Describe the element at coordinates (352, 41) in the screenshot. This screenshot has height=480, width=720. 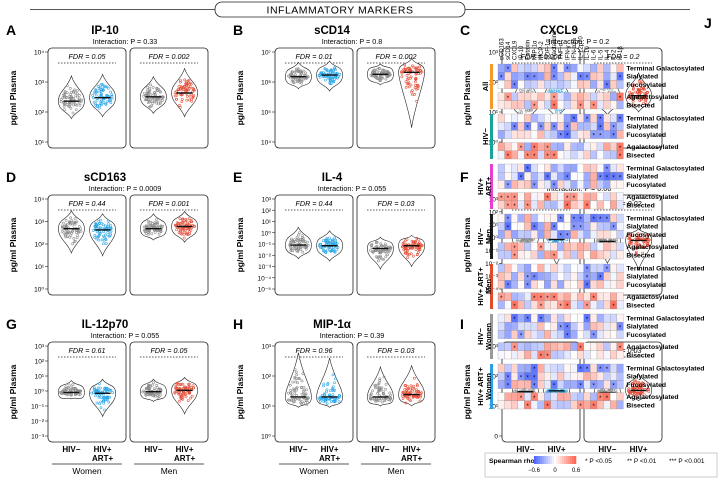
I see `interaction-label: Interaction: P = 0.8` at that location.